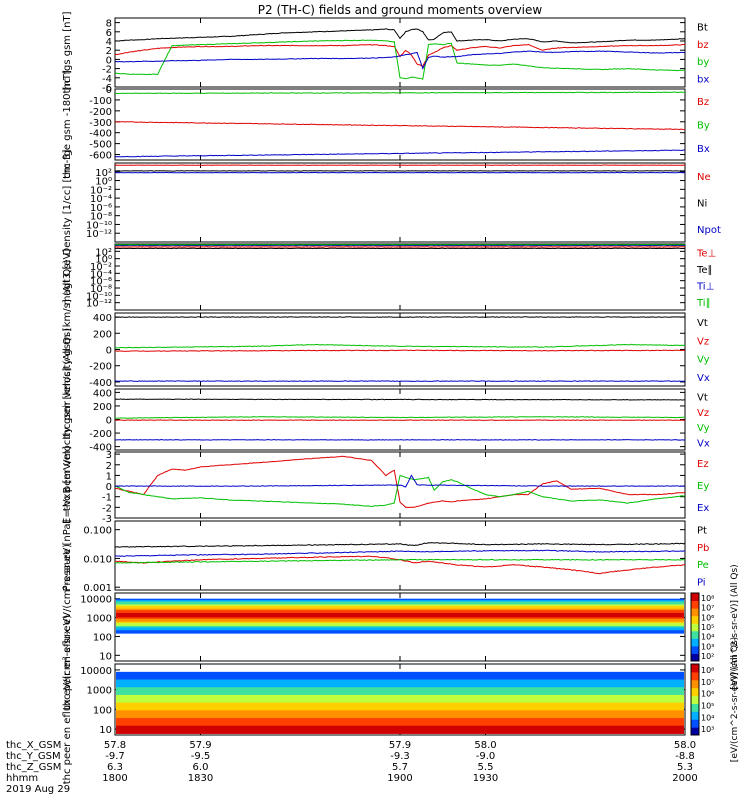 The image size is (750, 800). What do you see at coordinates (114, 778) in the screenshot?
I see `x-tick-label: 1800` at bounding box center [114, 778].